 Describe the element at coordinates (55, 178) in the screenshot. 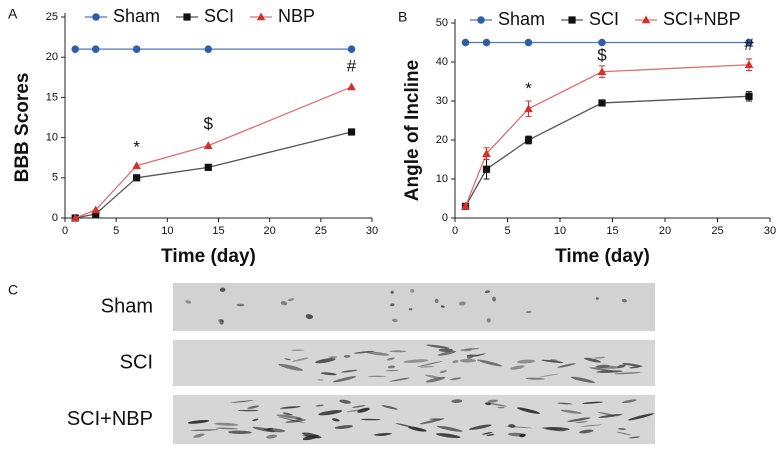

I see `y-tick-label: 5` at that location.